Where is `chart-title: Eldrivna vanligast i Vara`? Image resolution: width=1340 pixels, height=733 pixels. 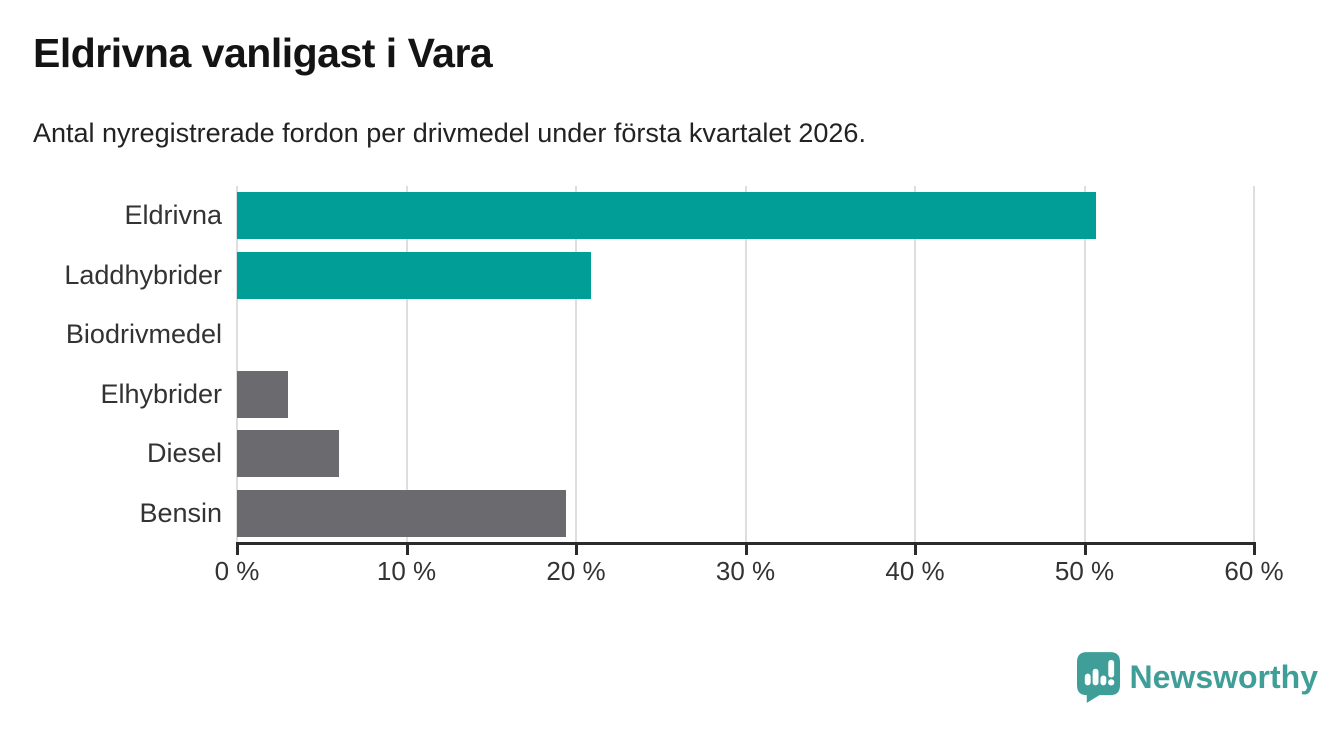
chart-title: Eldrivna vanligast i Vara is located at coordinates (263, 53).